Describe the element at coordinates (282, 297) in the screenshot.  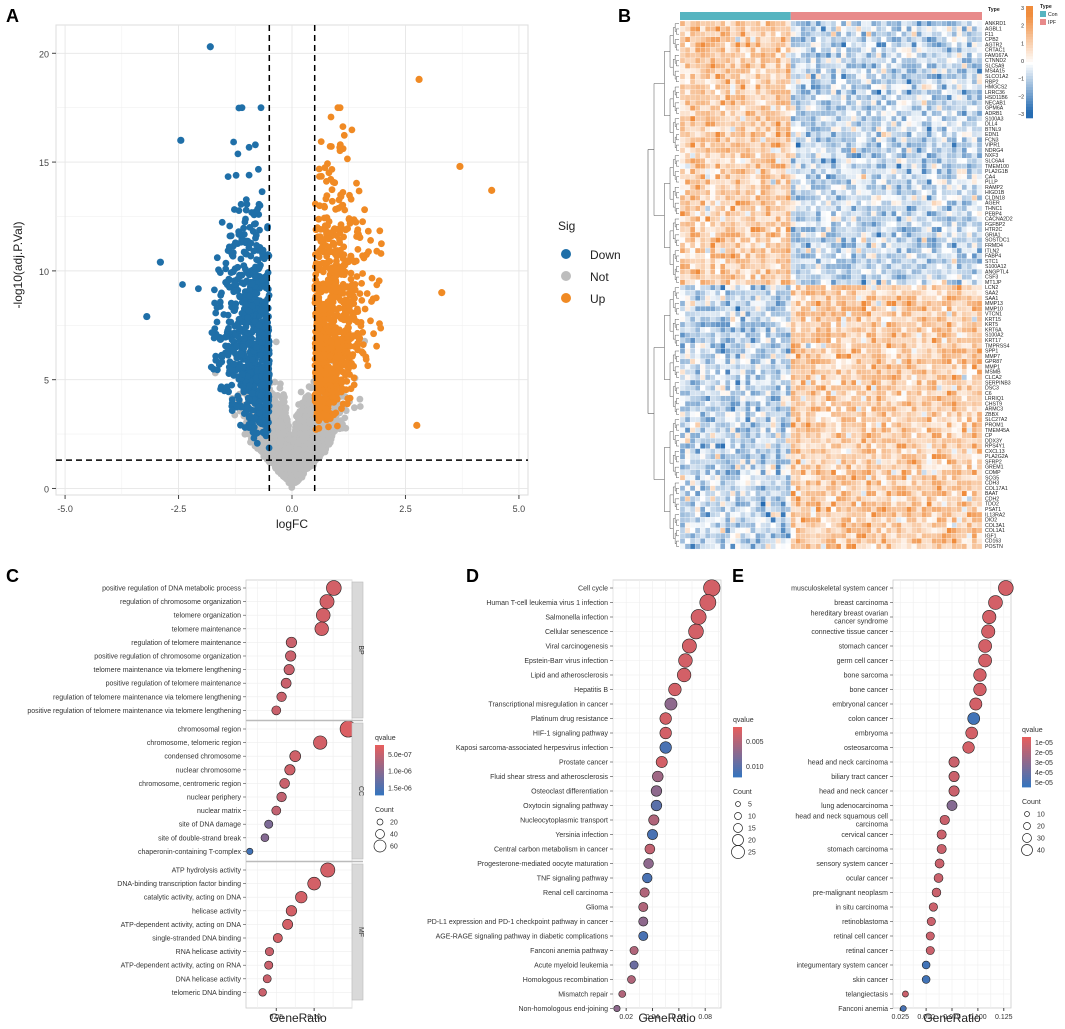
I see `volcano-point-cloud` at that location.